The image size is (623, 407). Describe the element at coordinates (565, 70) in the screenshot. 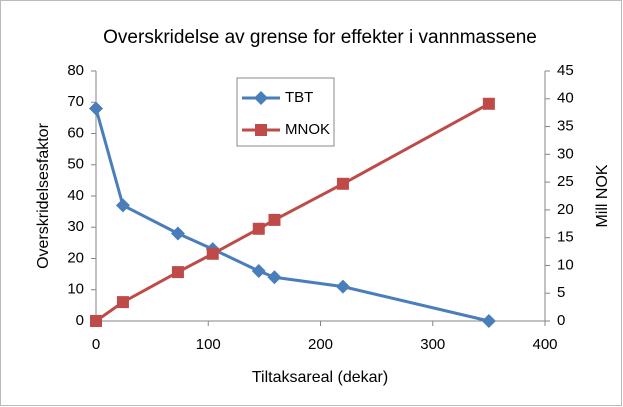

I see `y2-tick-label: 45` at that location.